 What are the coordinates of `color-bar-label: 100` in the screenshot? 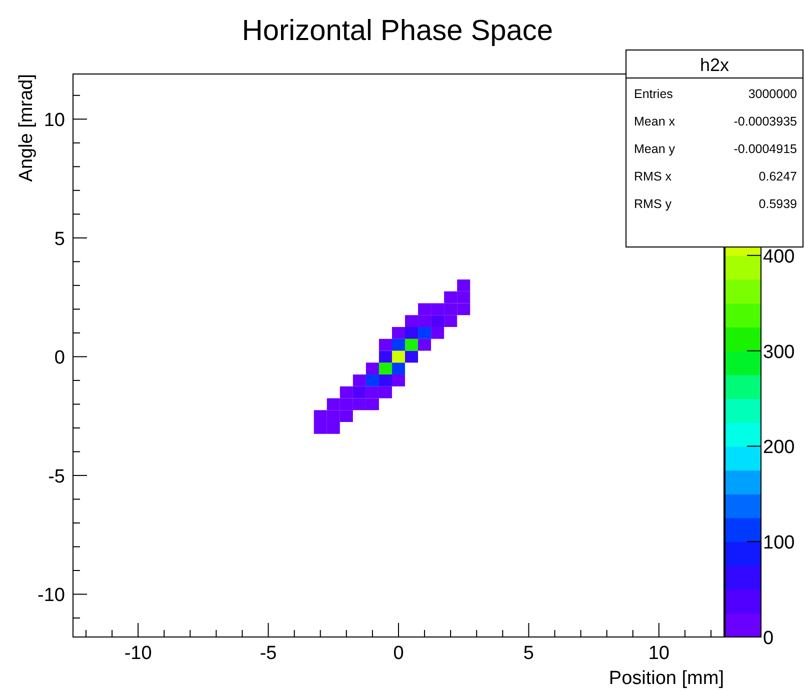 It's located at (779, 543).